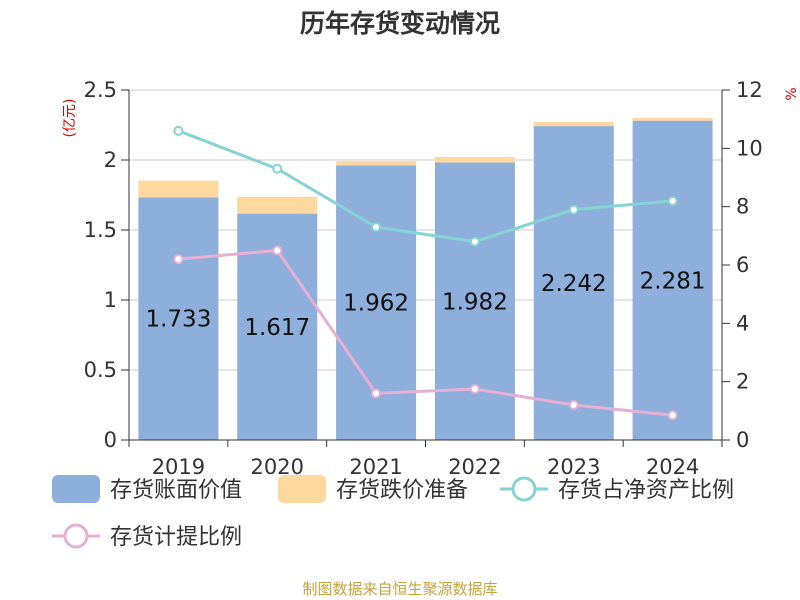  What do you see at coordinates (110, 160) in the screenshot?
I see `left-tick-label: 2` at bounding box center [110, 160].